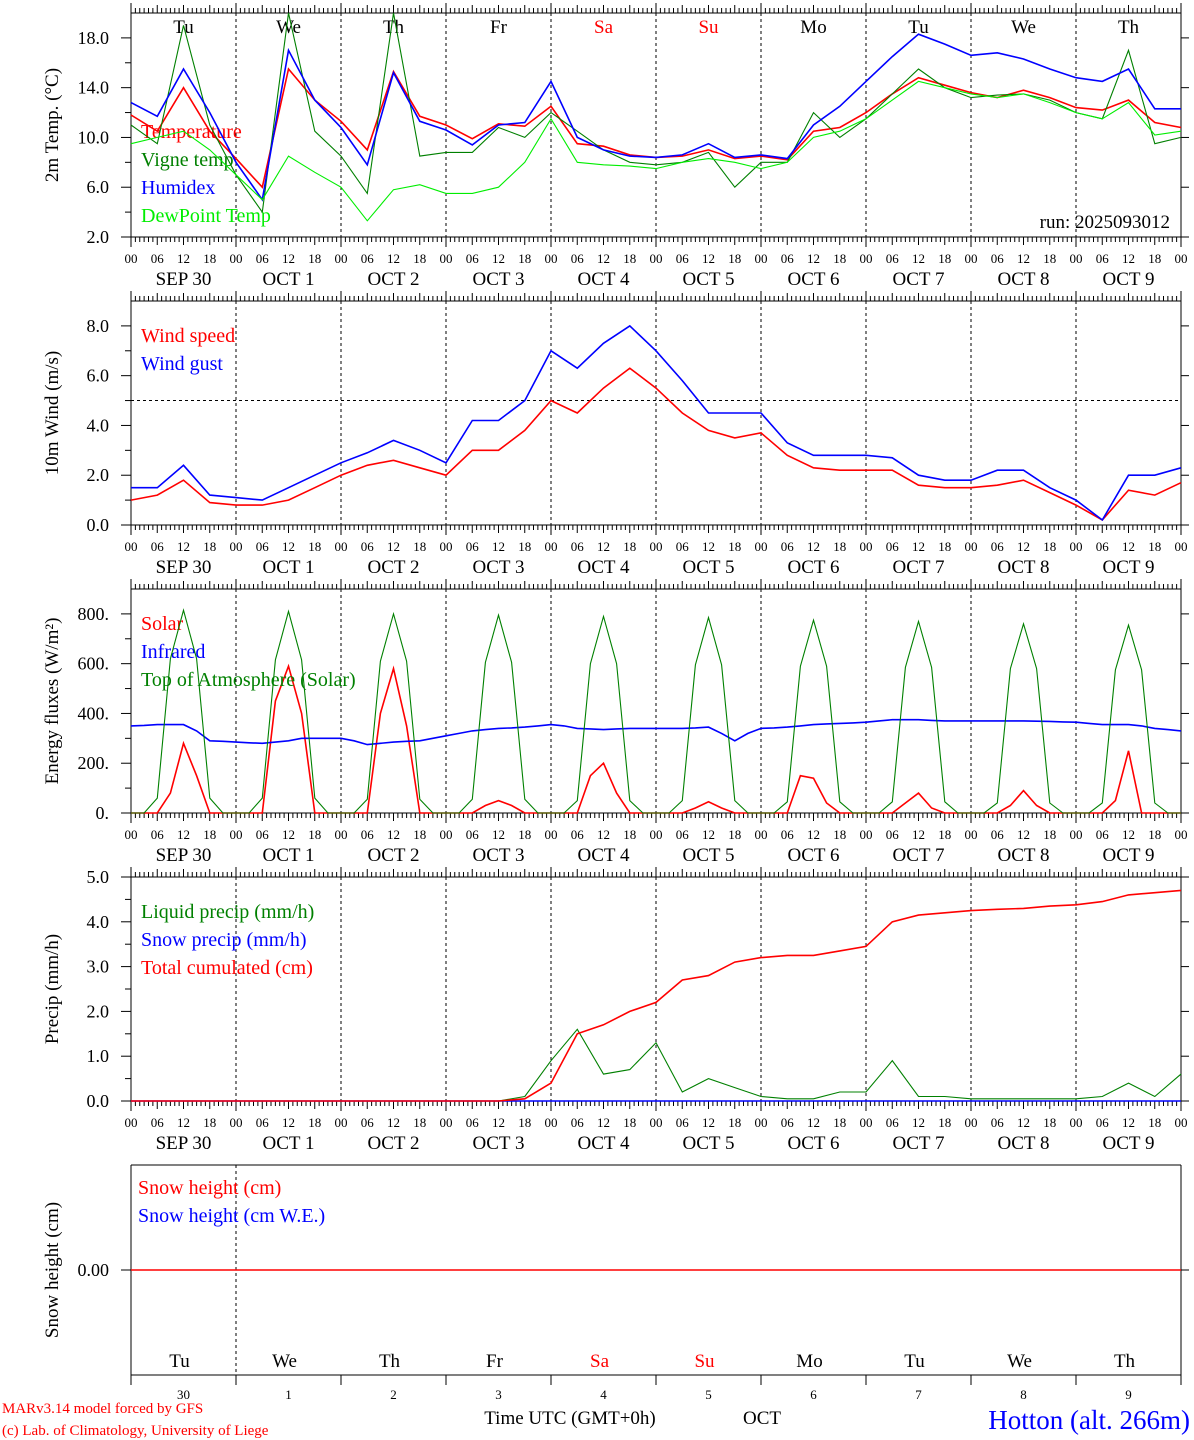  I want to click on y-tick-label: 1.0, so click(98, 1056).